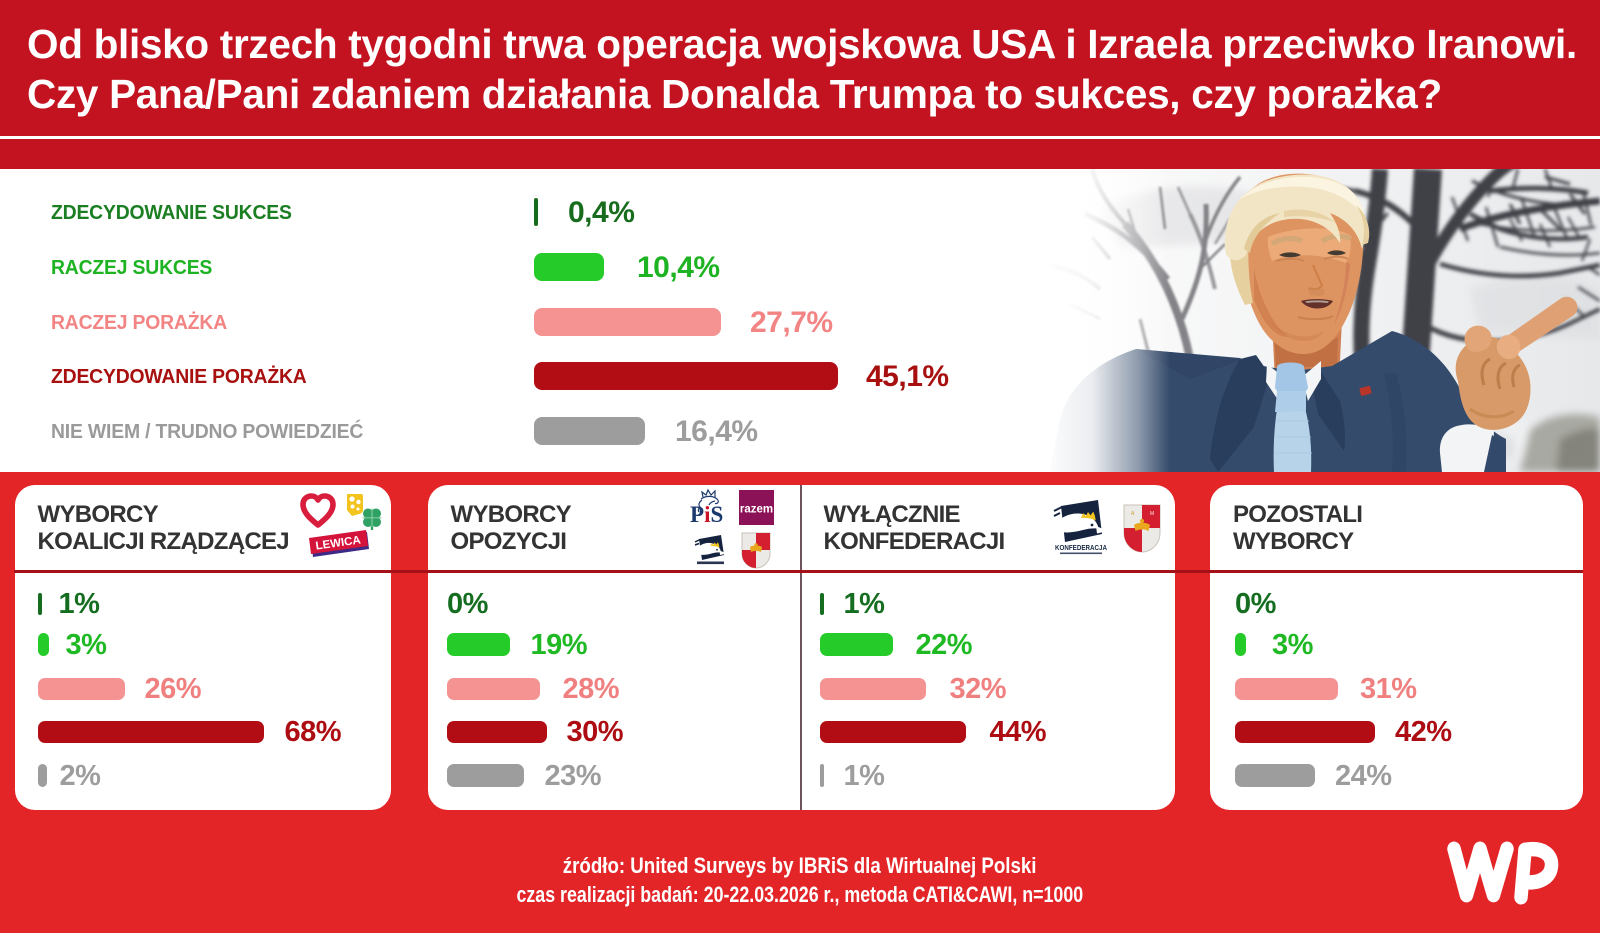  I want to click on svg-text: A, so click(1133, 514).